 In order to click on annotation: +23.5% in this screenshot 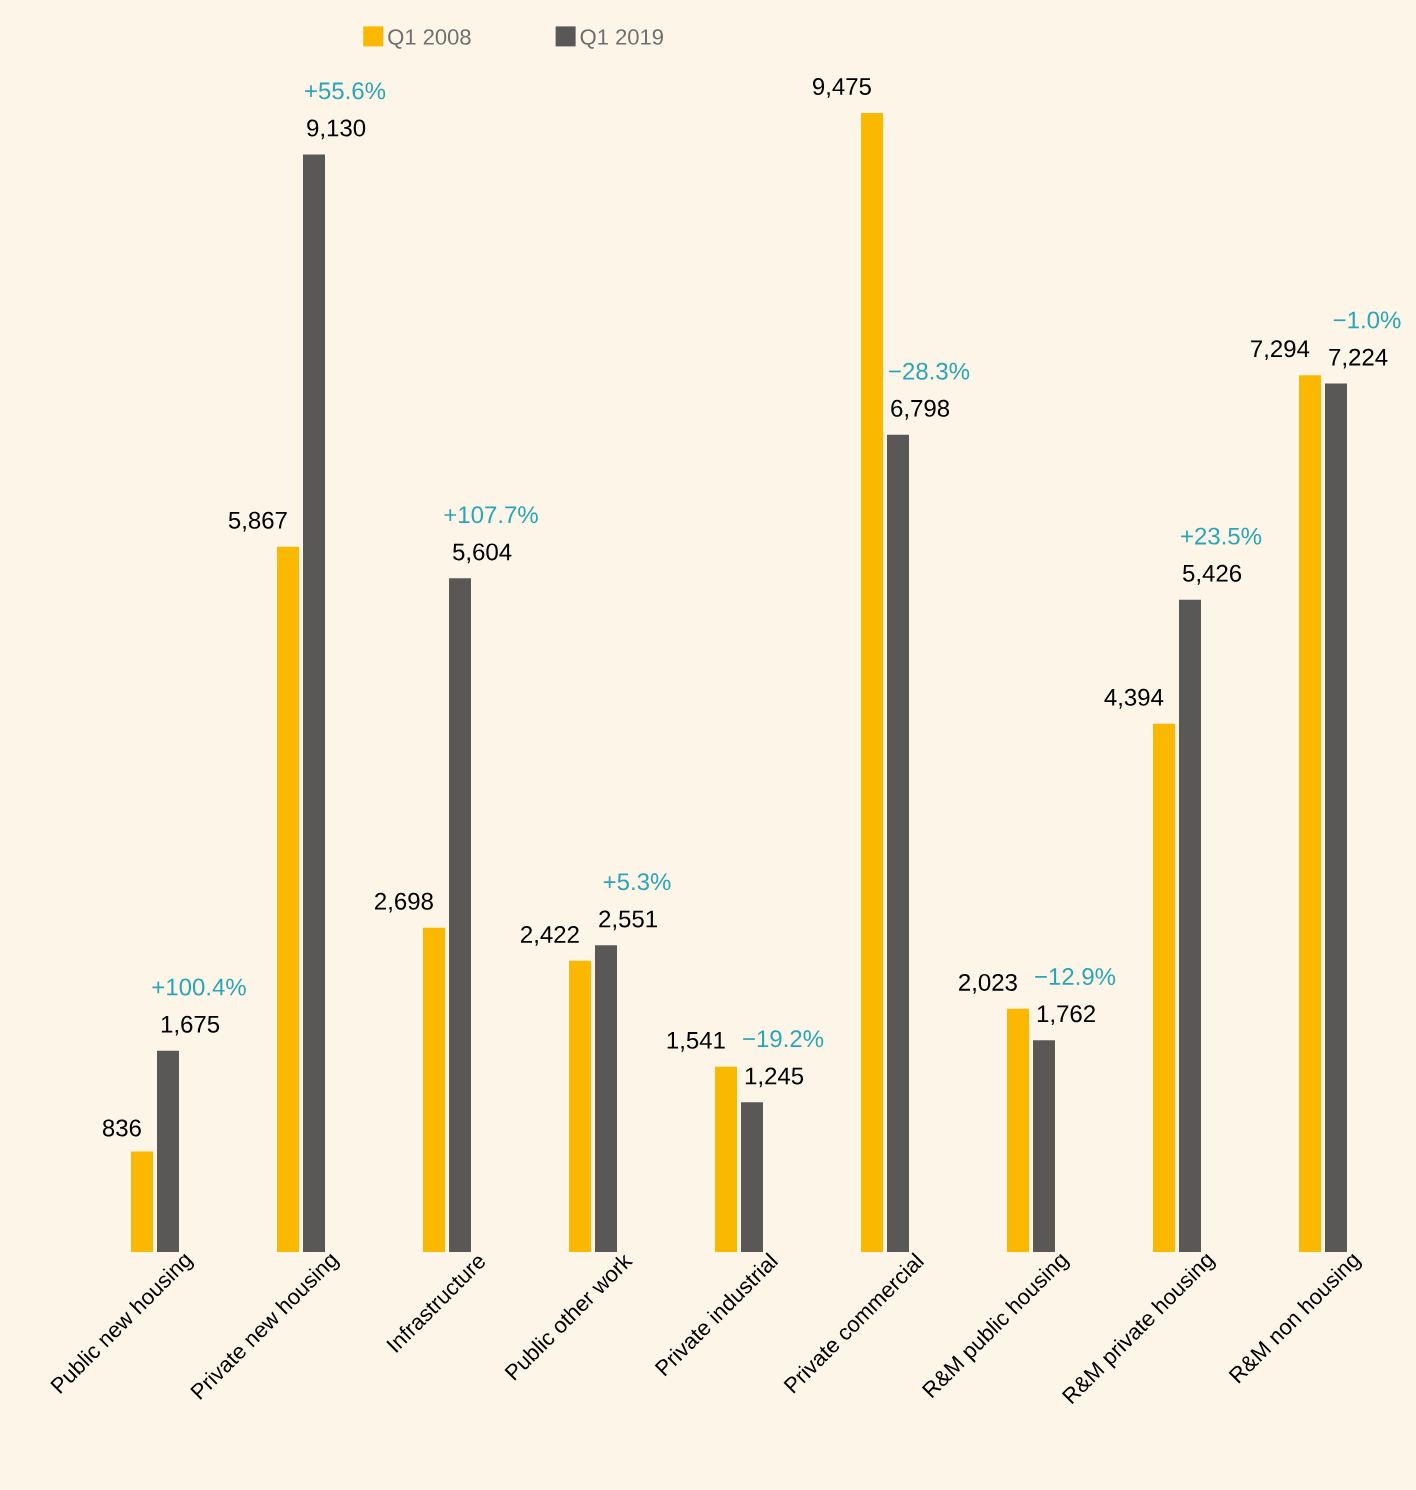, I will do `click(1221, 536)`.